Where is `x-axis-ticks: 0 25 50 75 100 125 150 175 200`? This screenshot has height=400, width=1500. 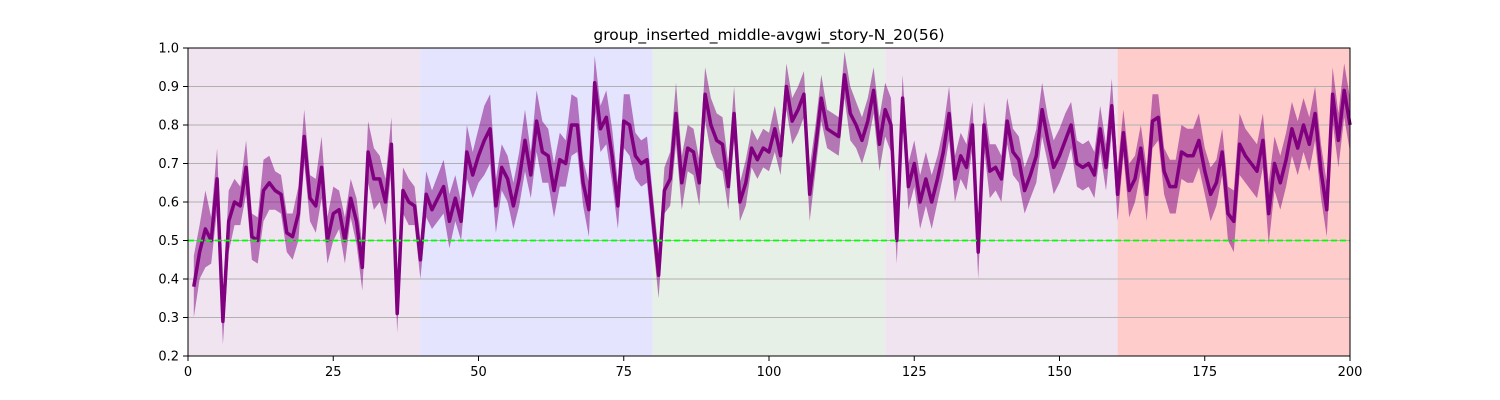
x-axis-ticks: 0 25 50 75 100 125 150 175 200 is located at coordinates (773, 368).